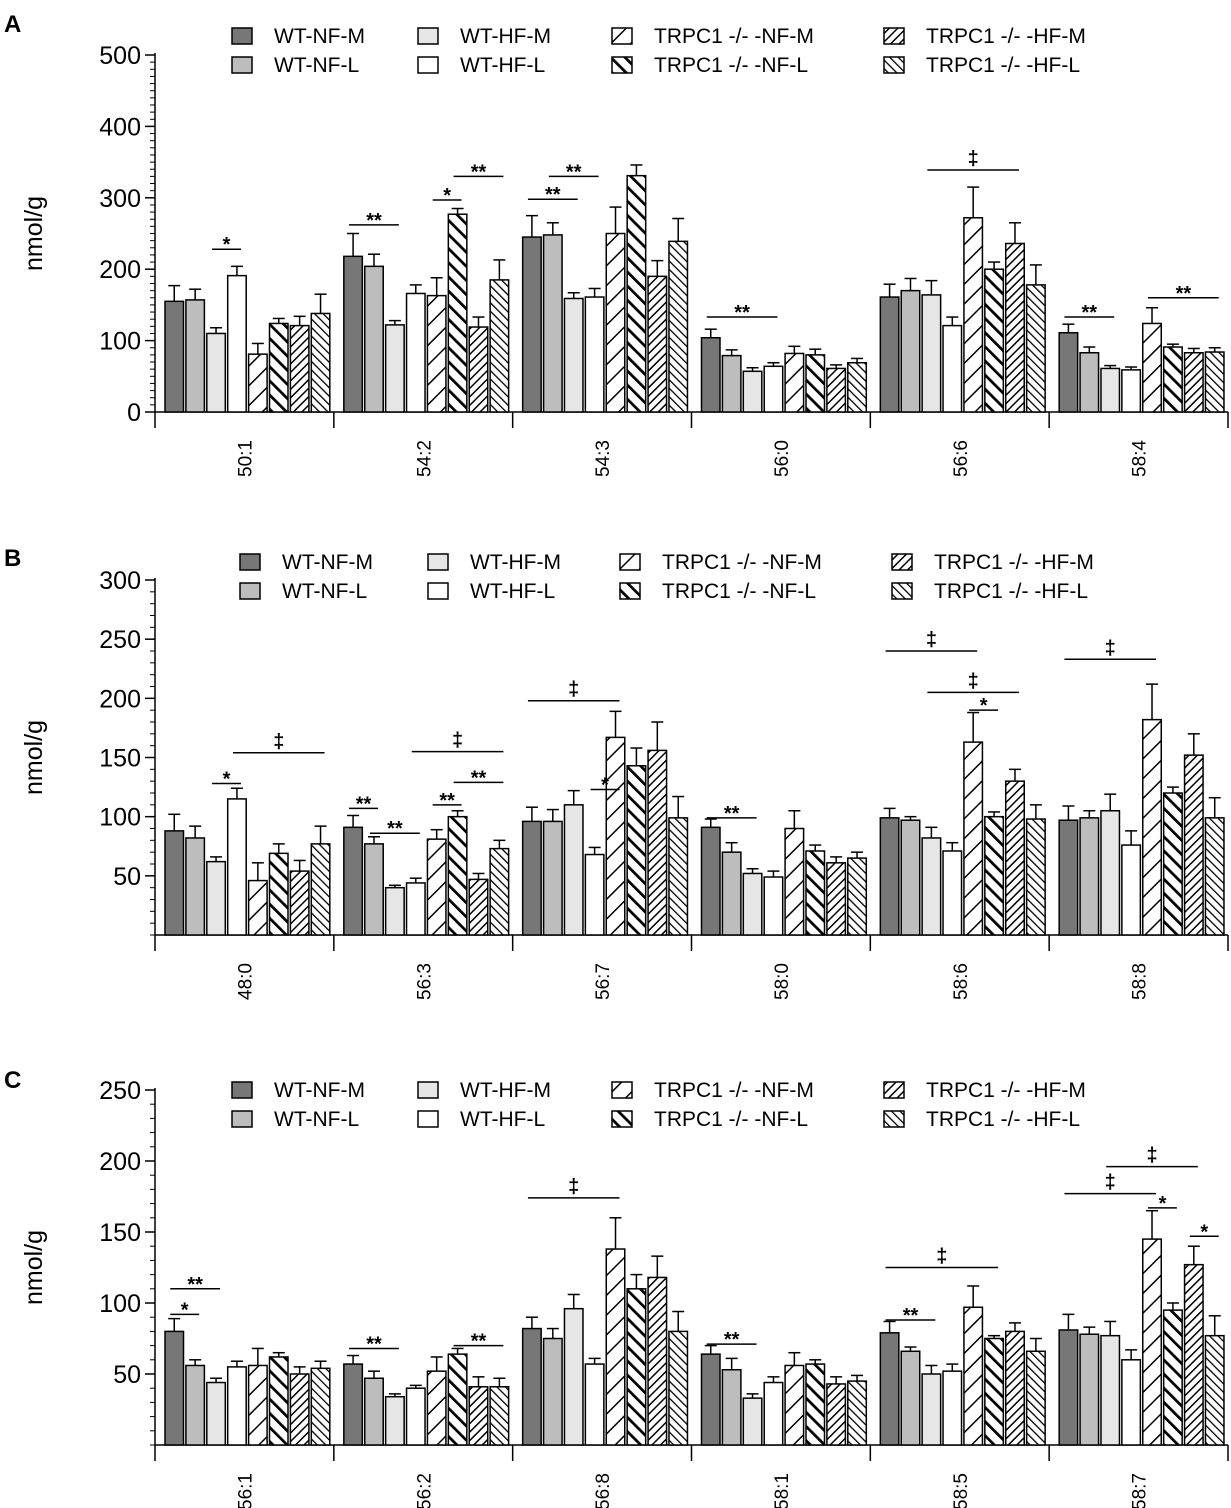 Image resolution: width=1231 pixels, height=1508 pixels. Describe the element at coordinates (324, 591) in the screenshot. I see `legend-label: WT-NF-L` at that location.